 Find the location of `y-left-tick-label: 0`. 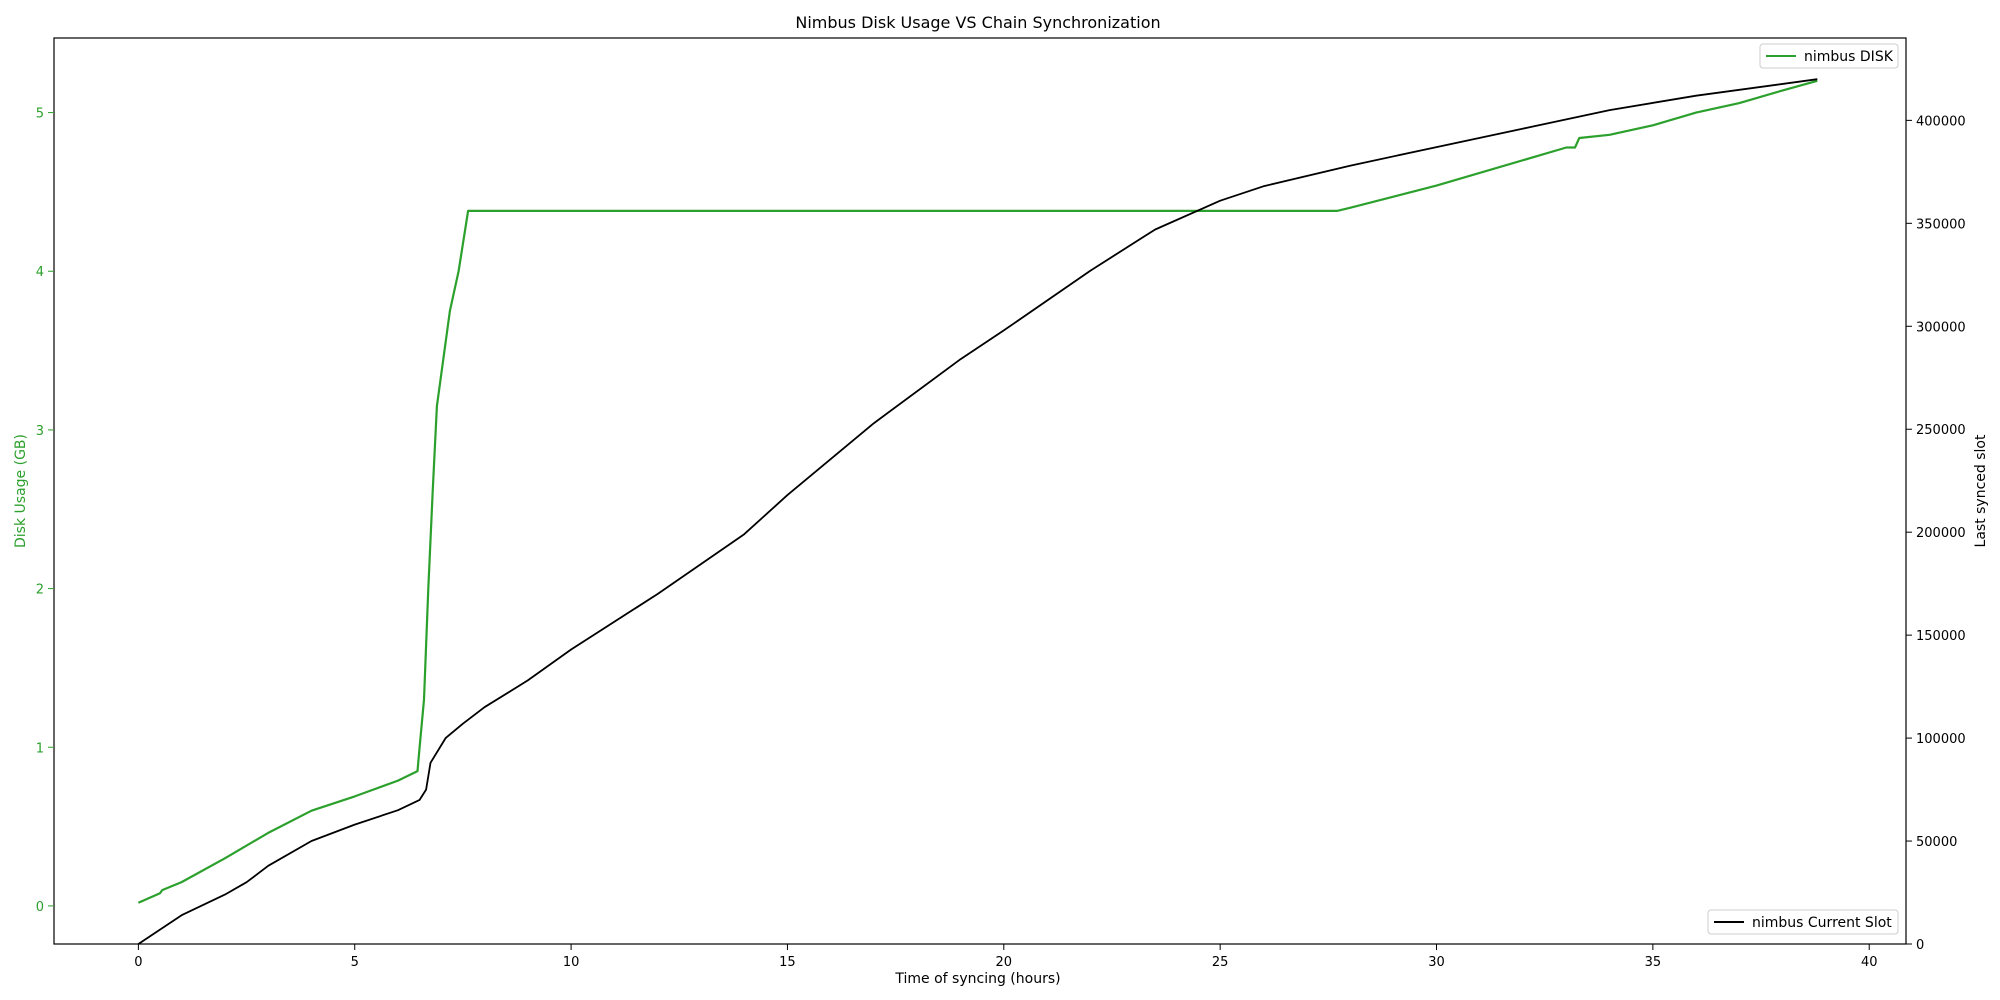

y-left-tick-label: 0 is located at coordinates (40, 907).